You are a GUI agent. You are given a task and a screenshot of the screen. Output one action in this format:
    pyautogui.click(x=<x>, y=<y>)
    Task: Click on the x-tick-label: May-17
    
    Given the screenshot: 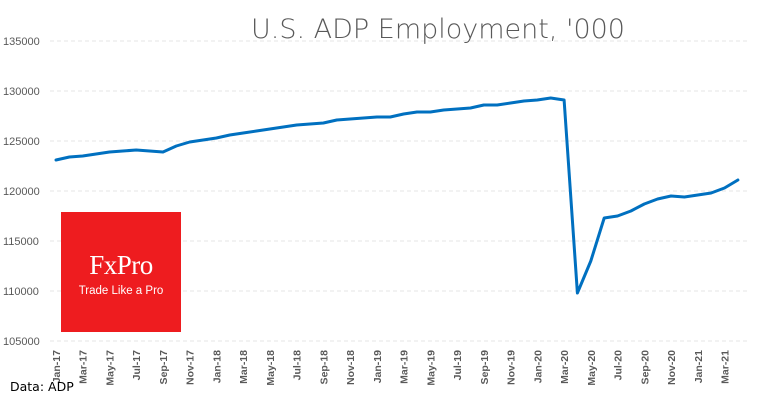 What is the action you would take?
    pyautogui.click(x=110, y=368)
    